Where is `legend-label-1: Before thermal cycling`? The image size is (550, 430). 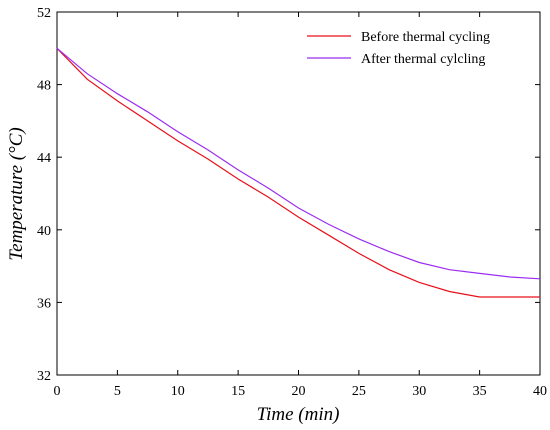 legend-label-1: Before thermal cycling is located at coordinates (425, 37).